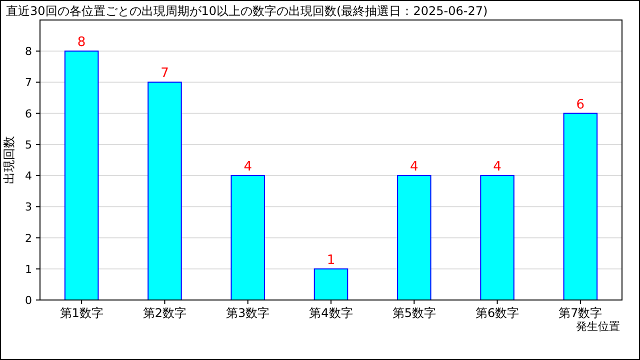  What do you see at coordinates (28, 83) in the screenshot?
I see `y-tick-label: 7` at bounding box center [28, 83].